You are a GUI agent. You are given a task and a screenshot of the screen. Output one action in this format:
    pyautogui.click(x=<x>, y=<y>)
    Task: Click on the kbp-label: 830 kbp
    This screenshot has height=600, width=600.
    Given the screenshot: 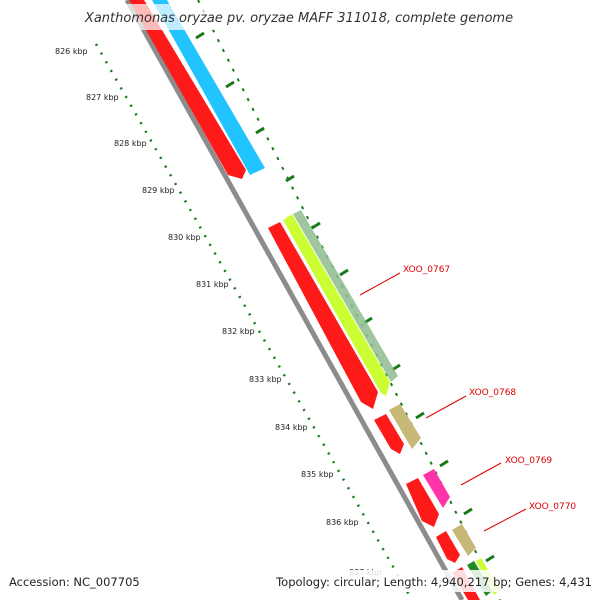 What is the action you would take?
    pyautogui.click(x=184, y=237)
    